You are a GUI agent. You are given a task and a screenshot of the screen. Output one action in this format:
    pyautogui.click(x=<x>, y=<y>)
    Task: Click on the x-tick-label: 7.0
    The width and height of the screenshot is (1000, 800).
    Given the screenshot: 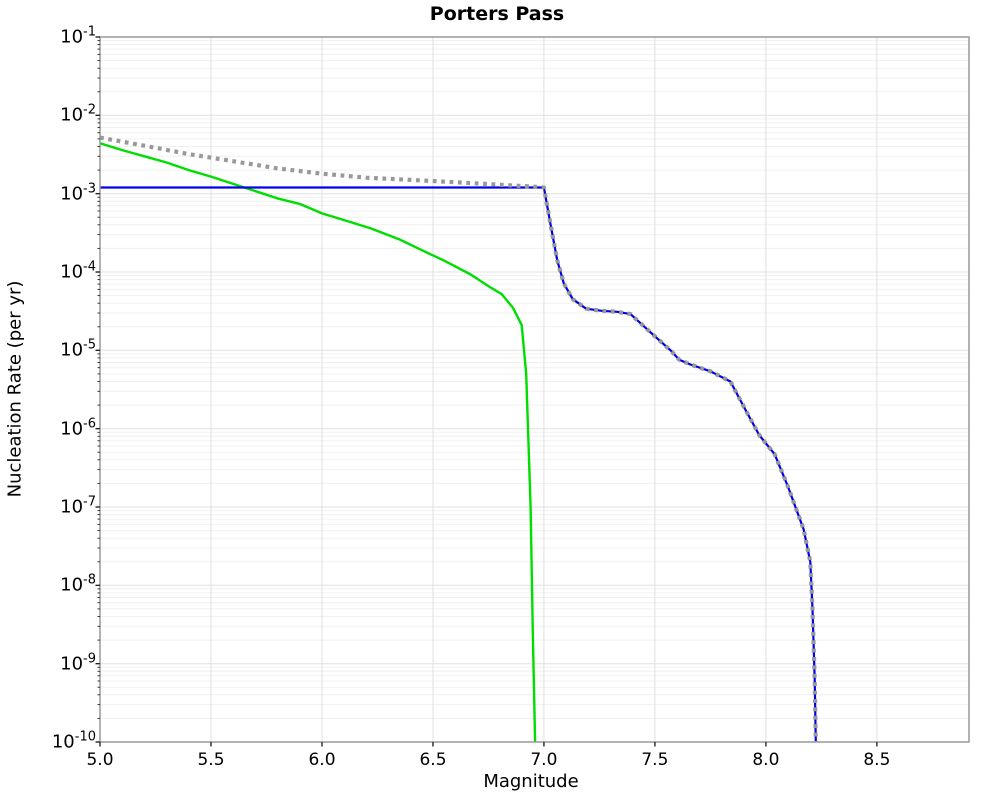 What is the action you would take?
    pyautogui.click(x=544, y=760)
    